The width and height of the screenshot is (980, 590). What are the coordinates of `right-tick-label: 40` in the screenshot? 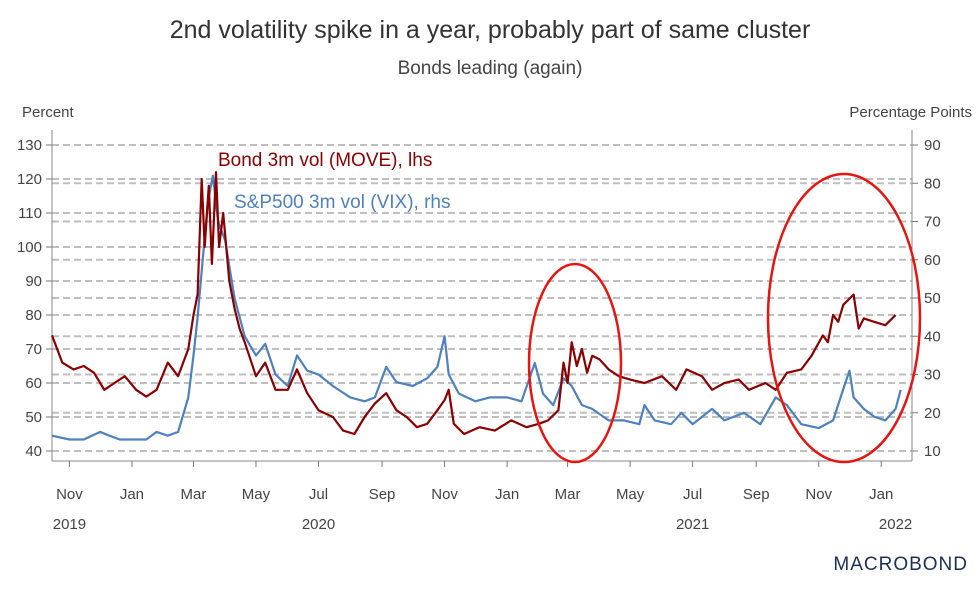 It's located at (932, 336).